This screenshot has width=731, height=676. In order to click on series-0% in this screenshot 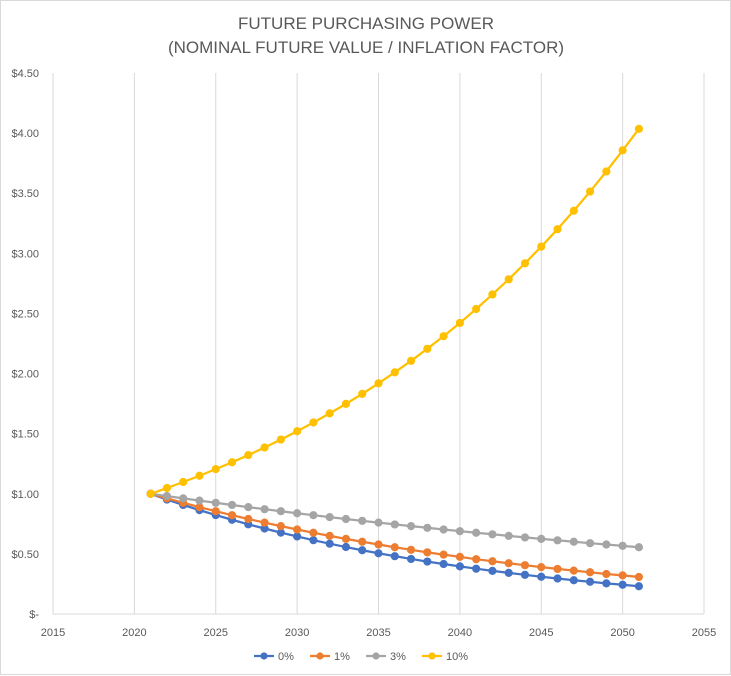, I will do `click(395, 540)`.